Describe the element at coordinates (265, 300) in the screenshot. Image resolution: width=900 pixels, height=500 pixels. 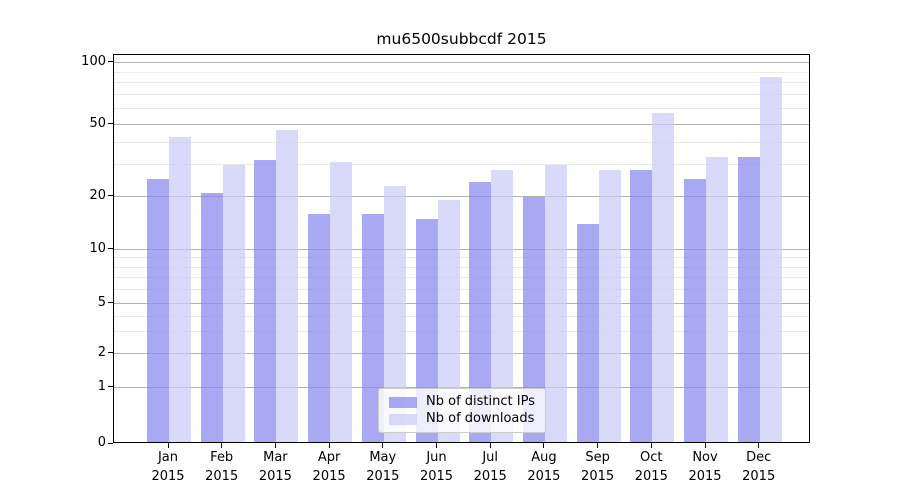
I see `bar-mar-distinct-ips` at that location.